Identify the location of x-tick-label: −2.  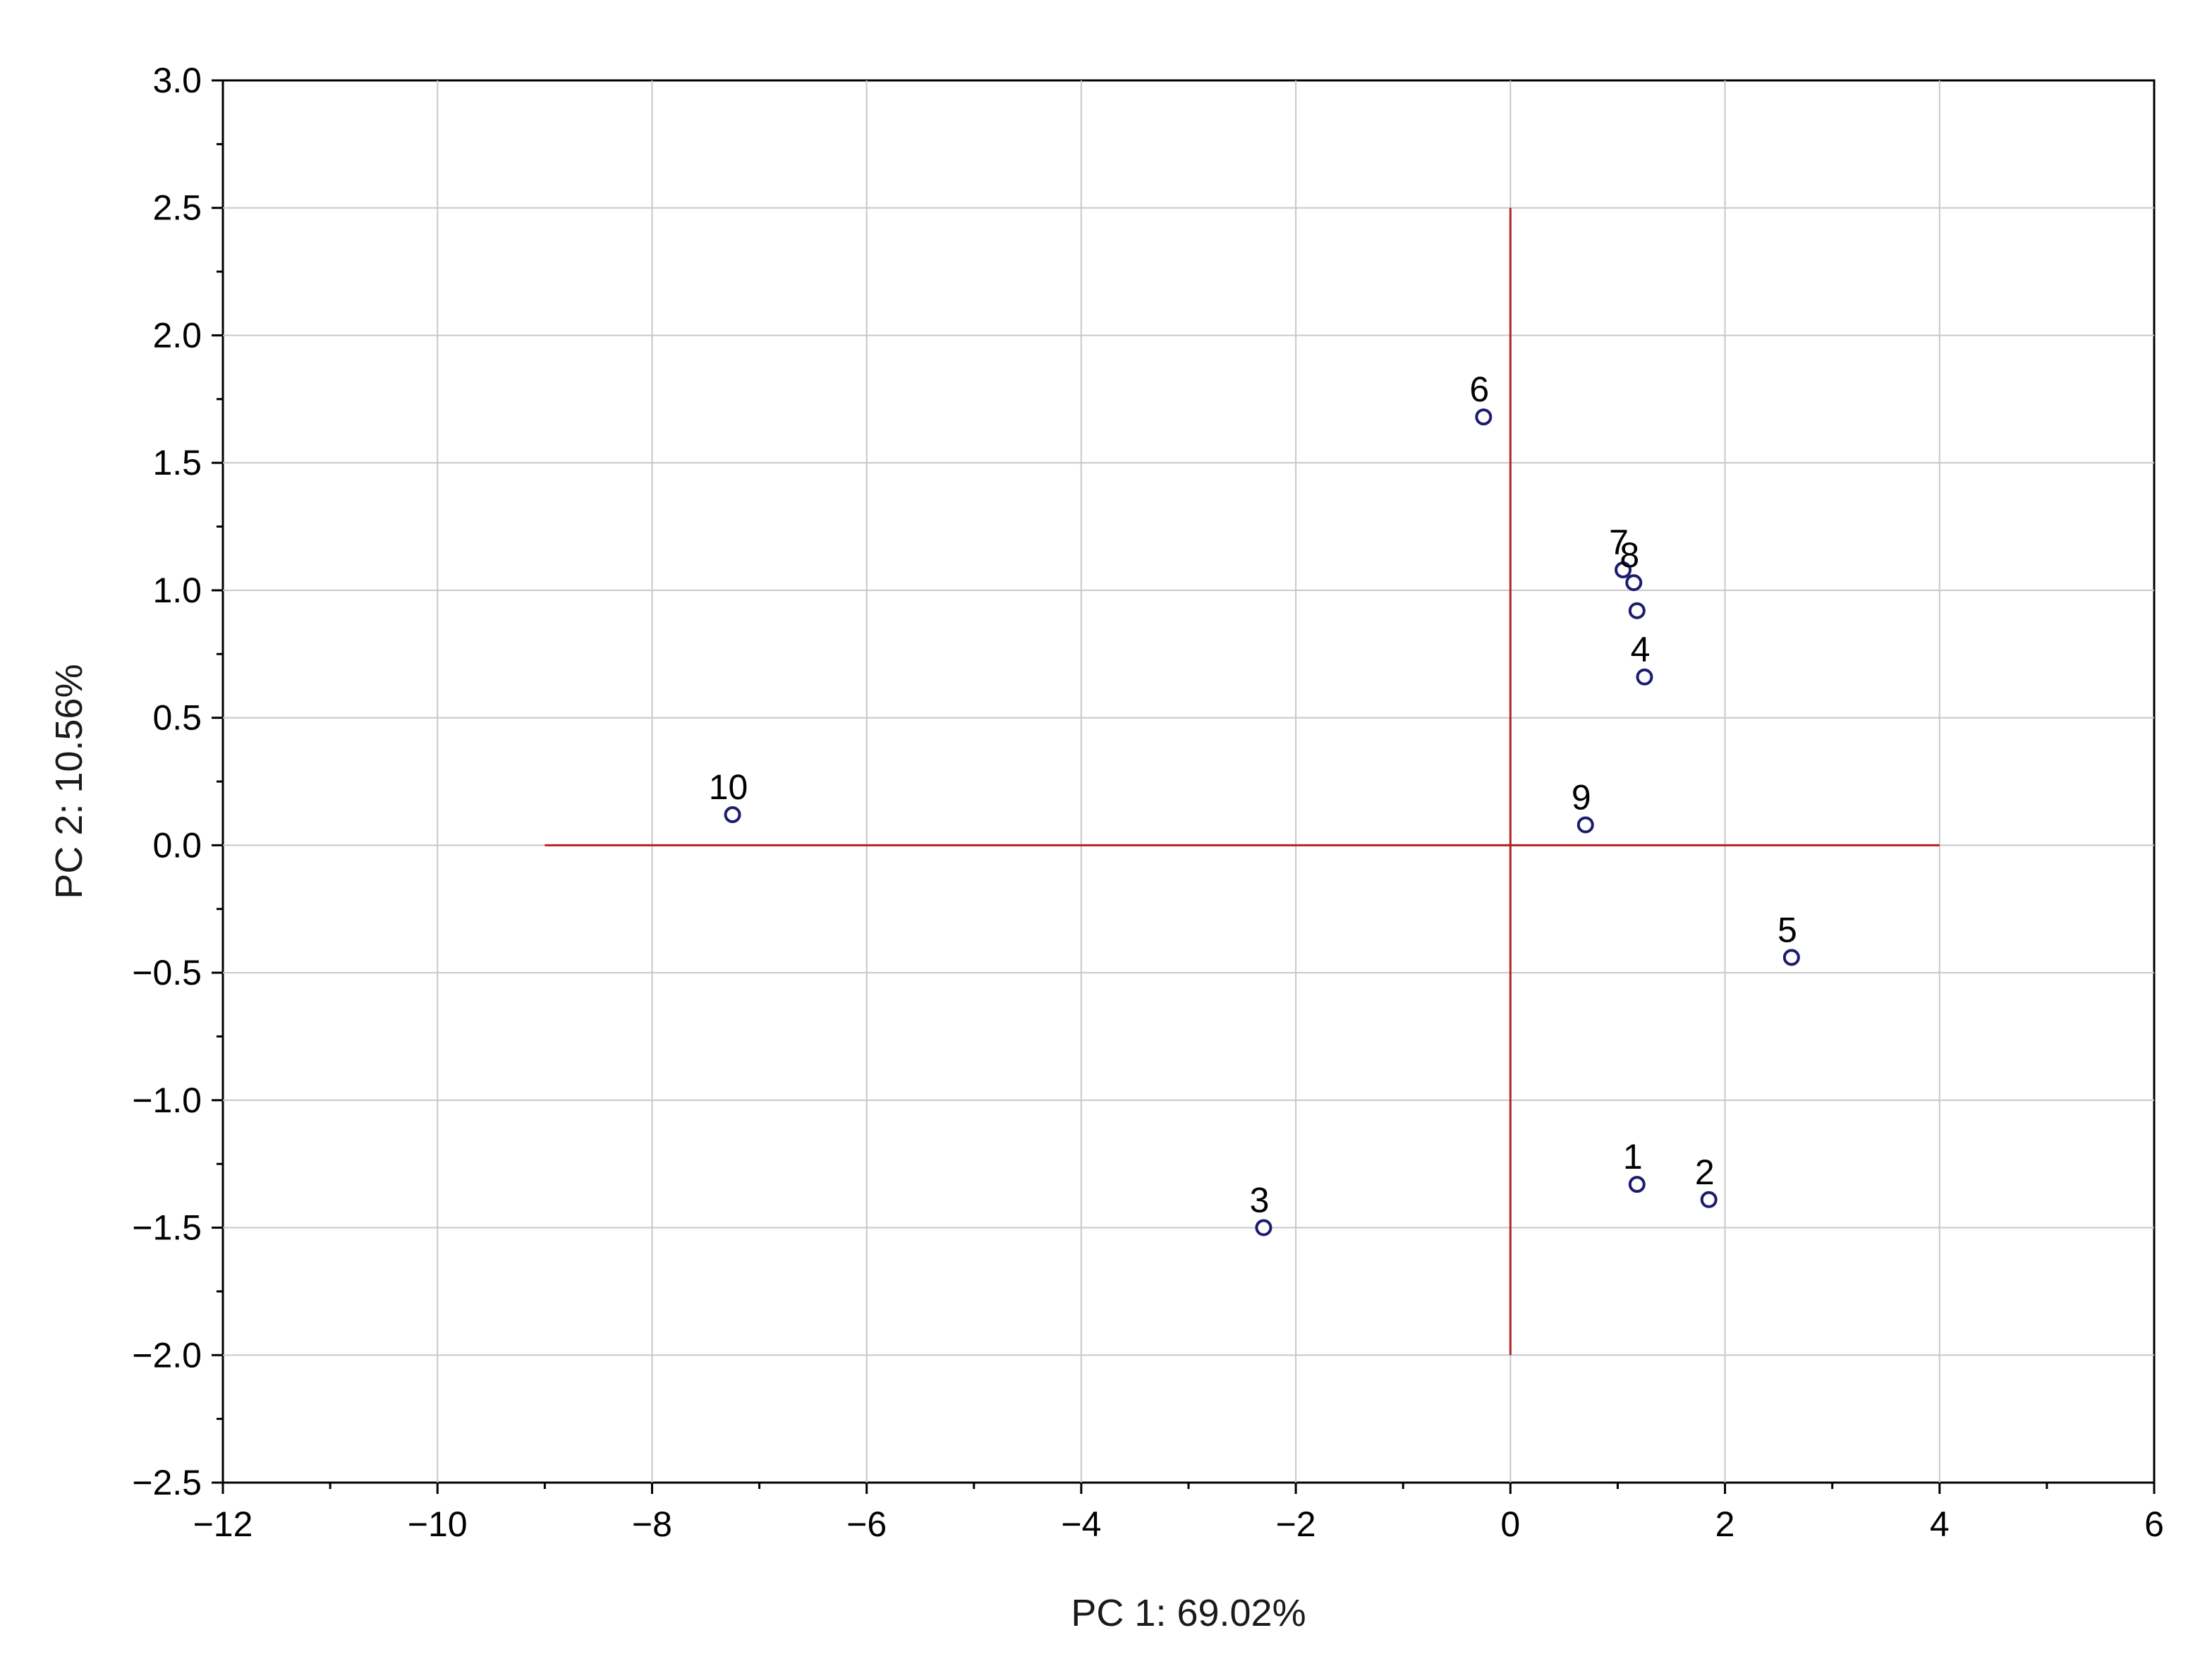
(1296, 1524).